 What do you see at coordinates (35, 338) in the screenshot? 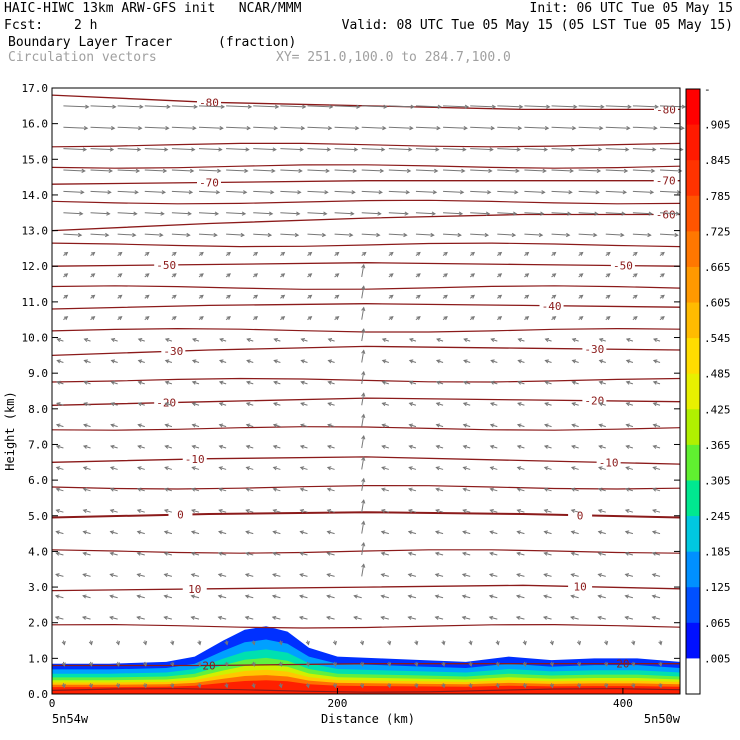
I see `y-tick-label: 10.0` at bounding box center [35, 338].